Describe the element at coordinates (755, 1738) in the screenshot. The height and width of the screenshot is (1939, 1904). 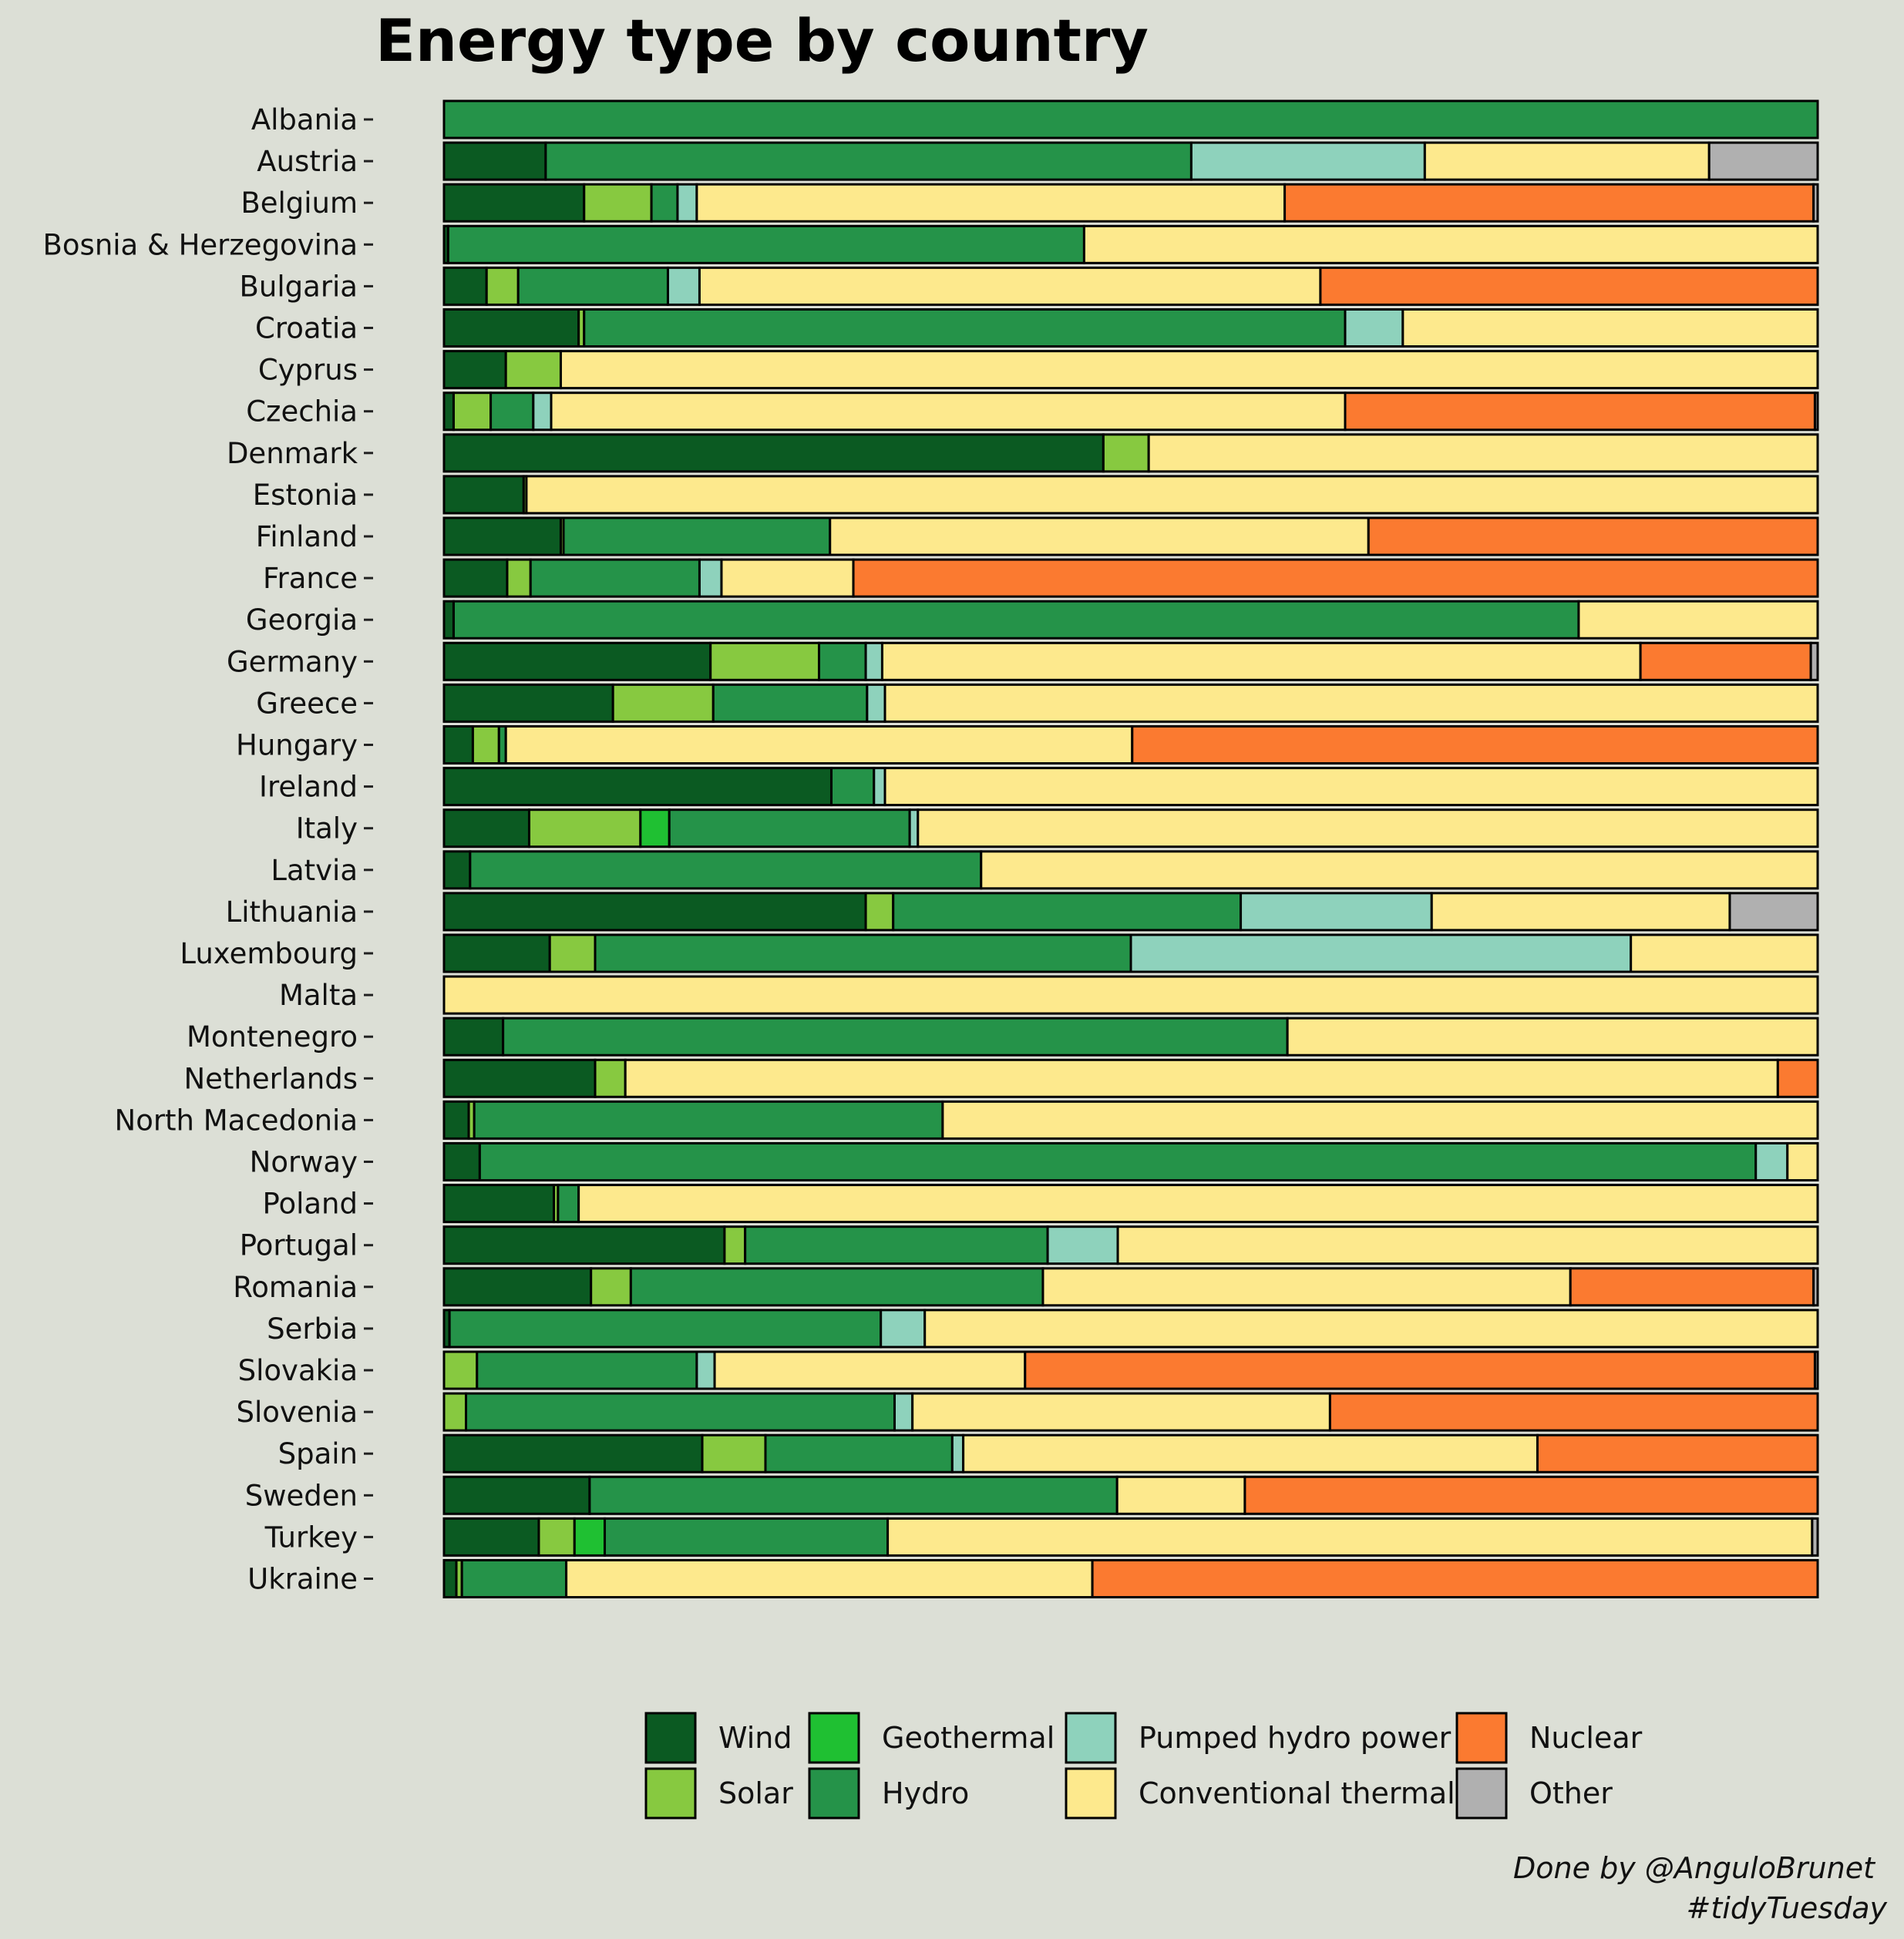
I see `legend-label-wind: Wind` at that location.